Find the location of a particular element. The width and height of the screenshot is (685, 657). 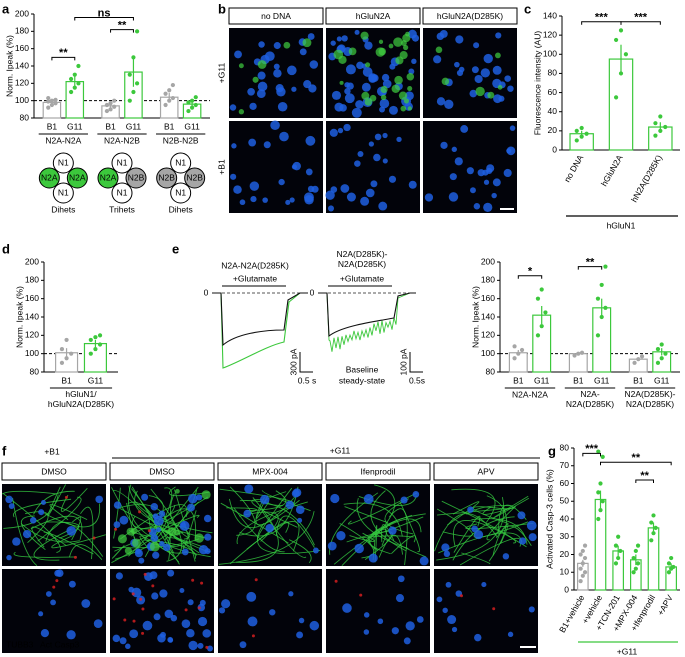

column-header-box is located at coordinates (276, 16).